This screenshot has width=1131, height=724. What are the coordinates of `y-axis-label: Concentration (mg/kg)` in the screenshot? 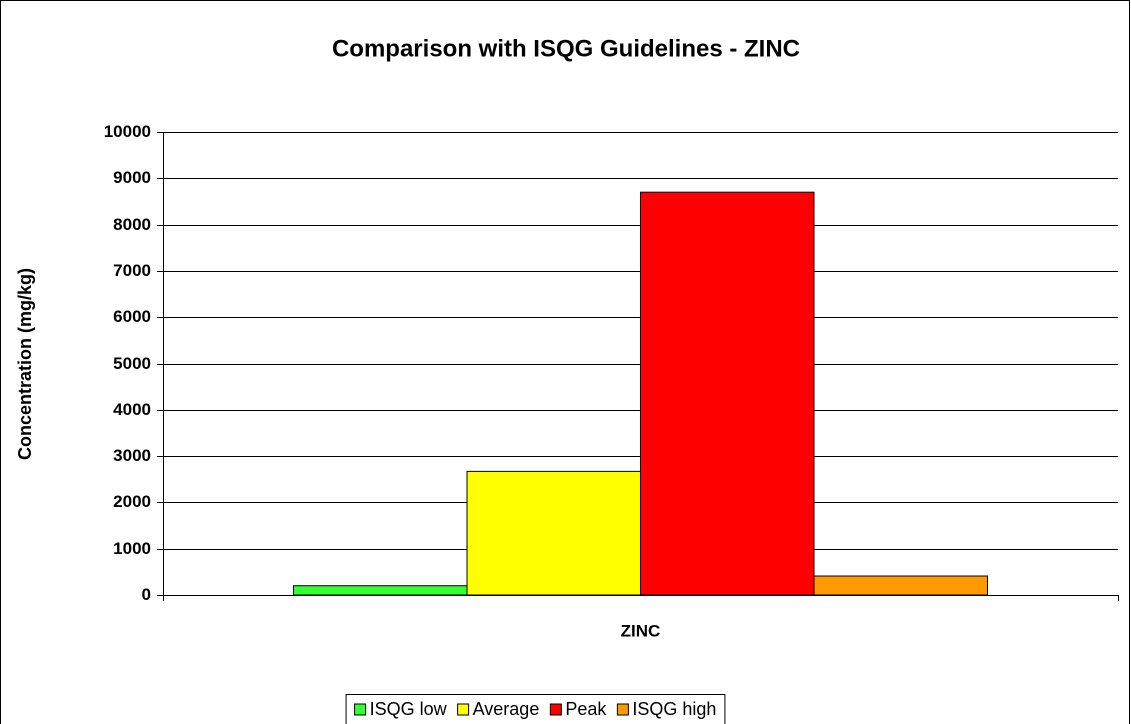 It's located at (25, 364).